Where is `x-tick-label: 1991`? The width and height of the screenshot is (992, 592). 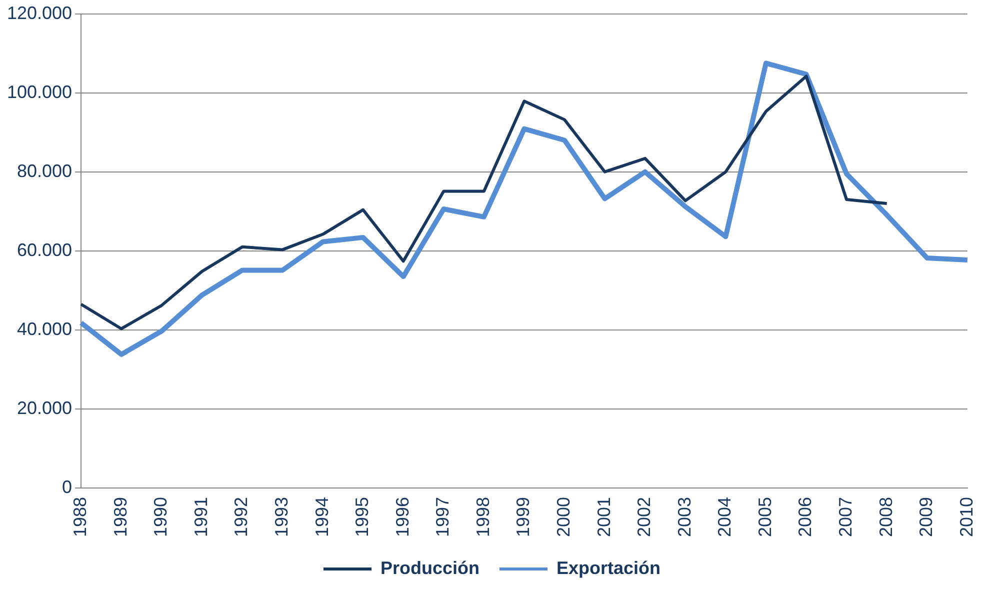 x-tick-label: 1991 is located at coordinates (200, 517).